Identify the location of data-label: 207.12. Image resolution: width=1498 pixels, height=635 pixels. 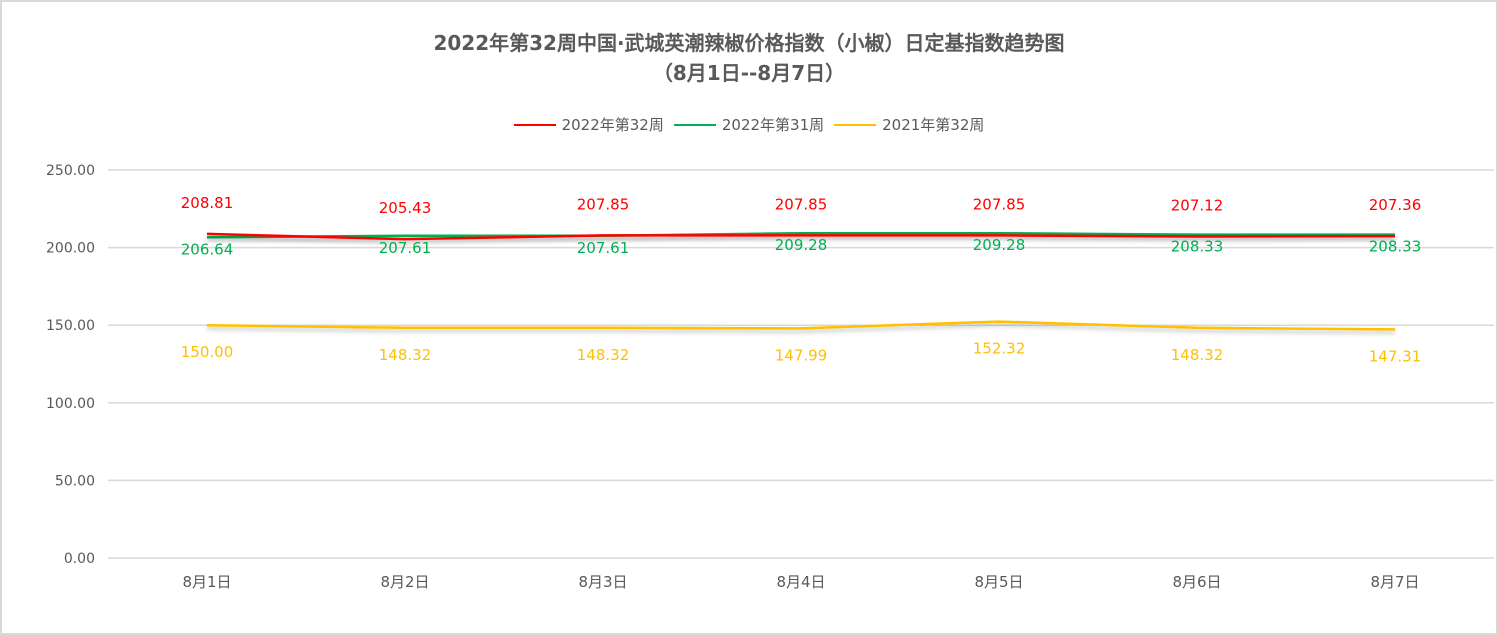
(1197, 206).